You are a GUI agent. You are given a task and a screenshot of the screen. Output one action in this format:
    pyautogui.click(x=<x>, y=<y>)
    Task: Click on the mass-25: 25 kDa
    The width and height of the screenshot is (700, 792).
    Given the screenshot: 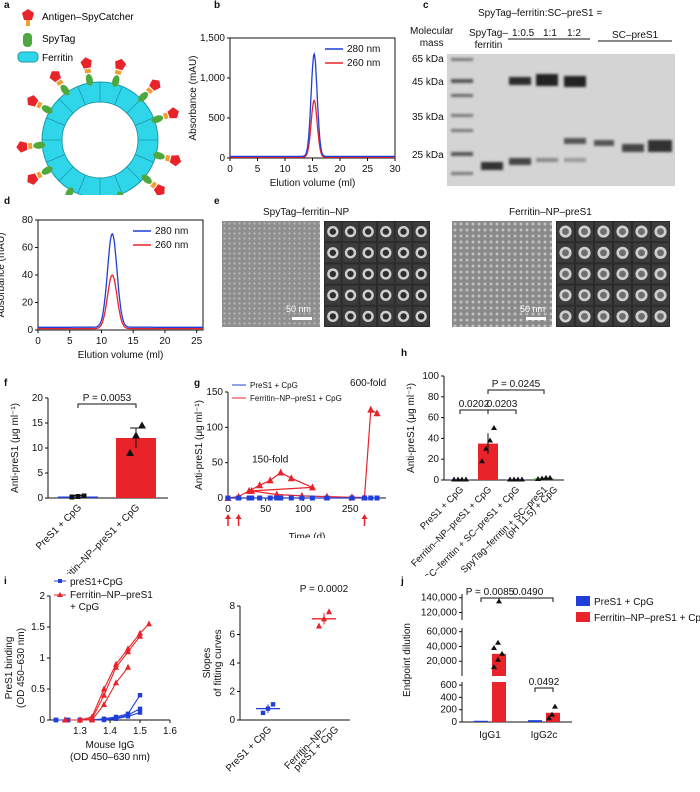 What is the action you would take?
    pyautogui.click(x=428, y=155)
    